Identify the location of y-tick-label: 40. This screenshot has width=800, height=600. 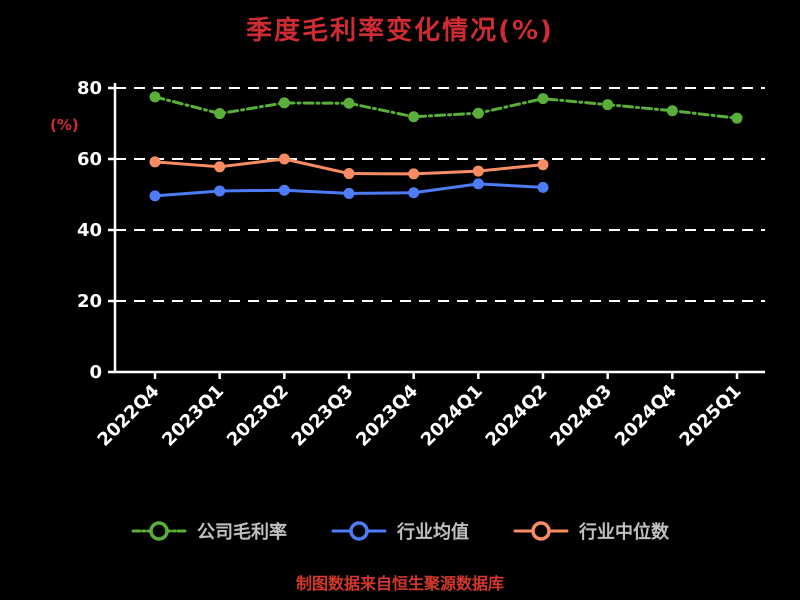
(89, 230).